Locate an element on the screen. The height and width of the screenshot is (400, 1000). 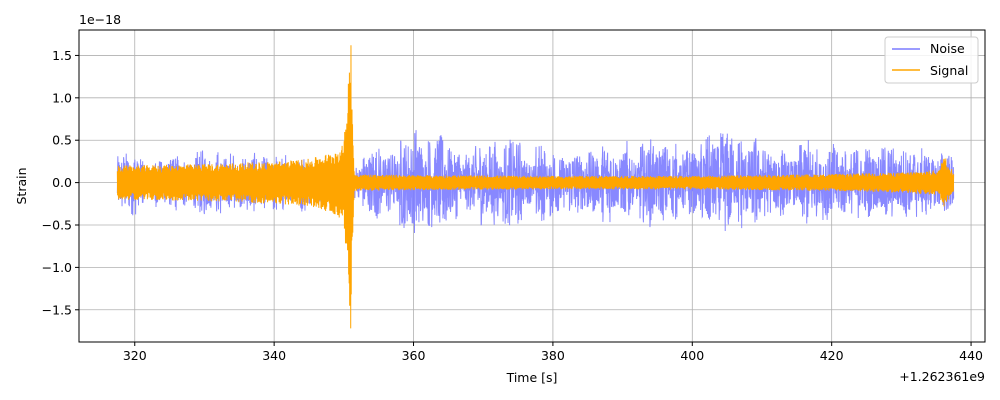
x-offset-label: +1.262361e9 is located at coordinates (942, 376).